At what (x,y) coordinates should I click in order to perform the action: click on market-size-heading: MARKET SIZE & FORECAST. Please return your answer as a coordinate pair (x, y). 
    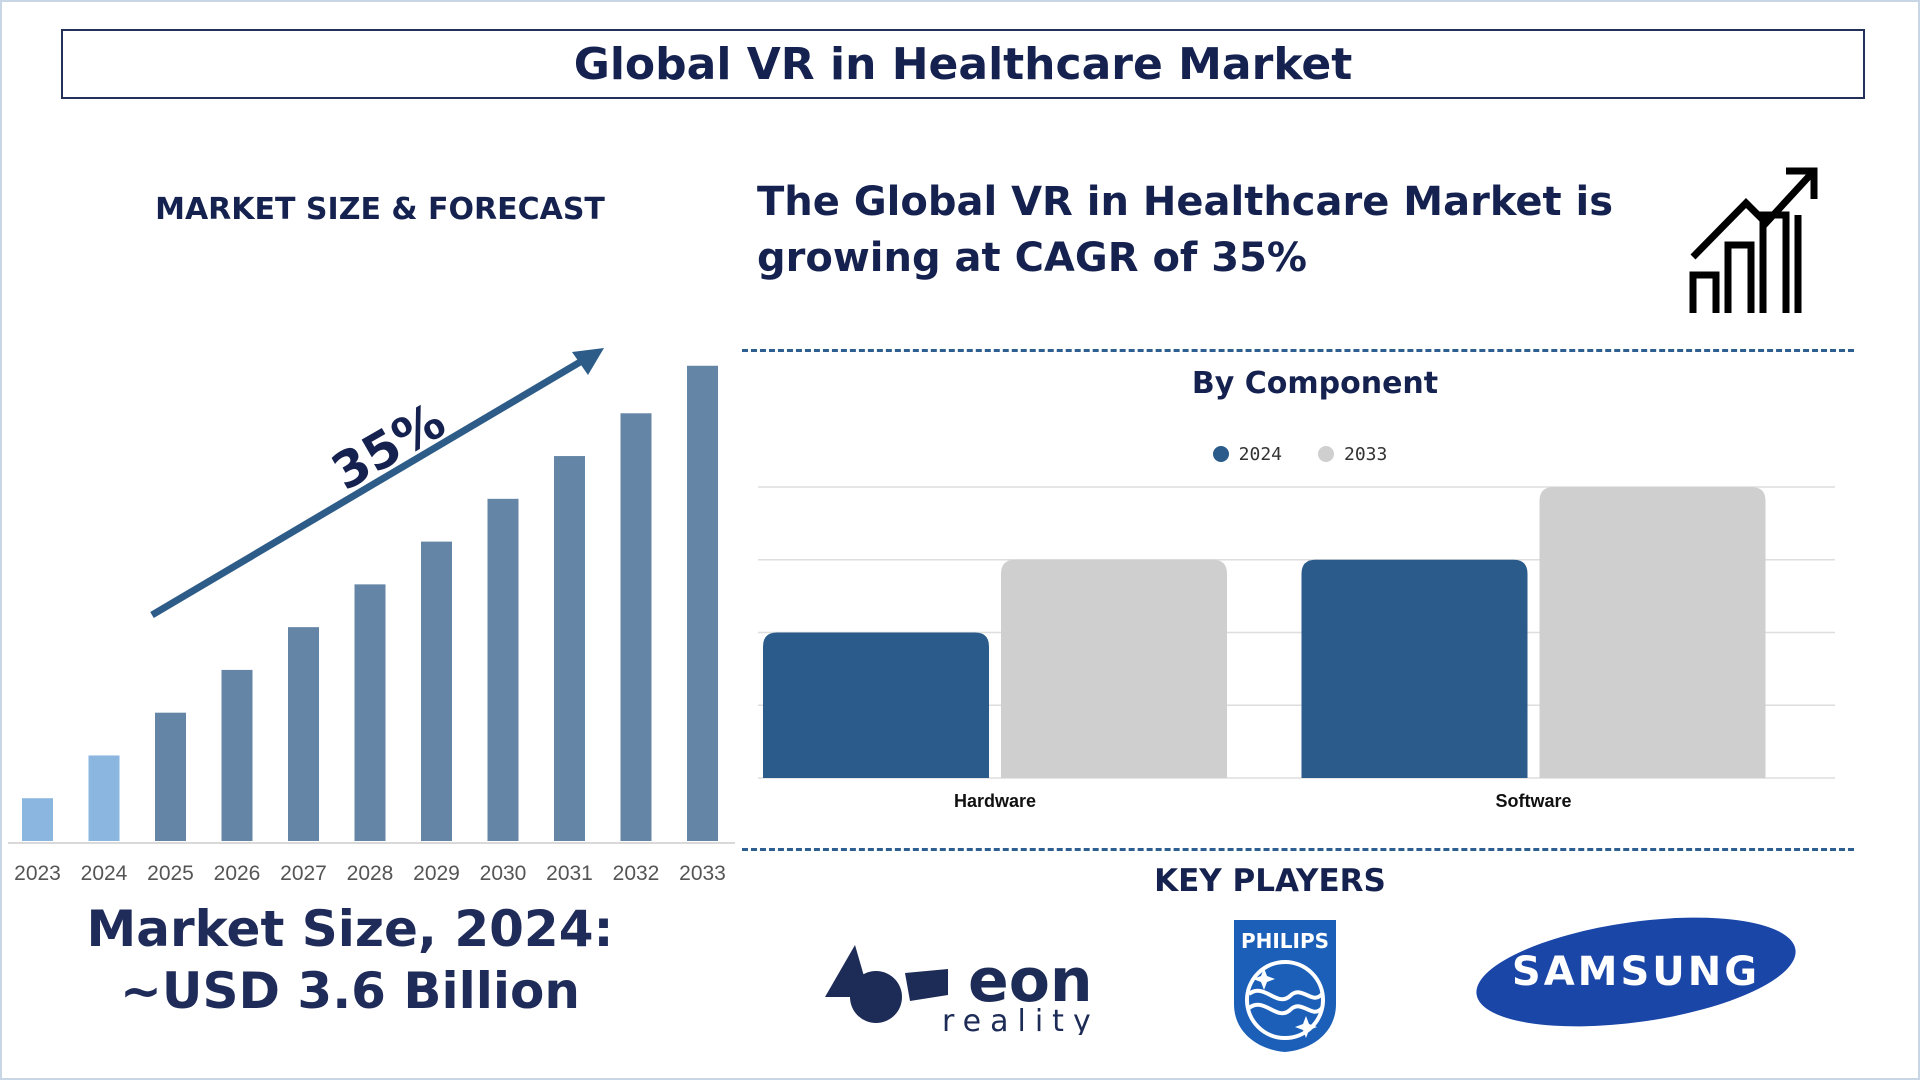
    Looking at the image, I should click on (380, 209).